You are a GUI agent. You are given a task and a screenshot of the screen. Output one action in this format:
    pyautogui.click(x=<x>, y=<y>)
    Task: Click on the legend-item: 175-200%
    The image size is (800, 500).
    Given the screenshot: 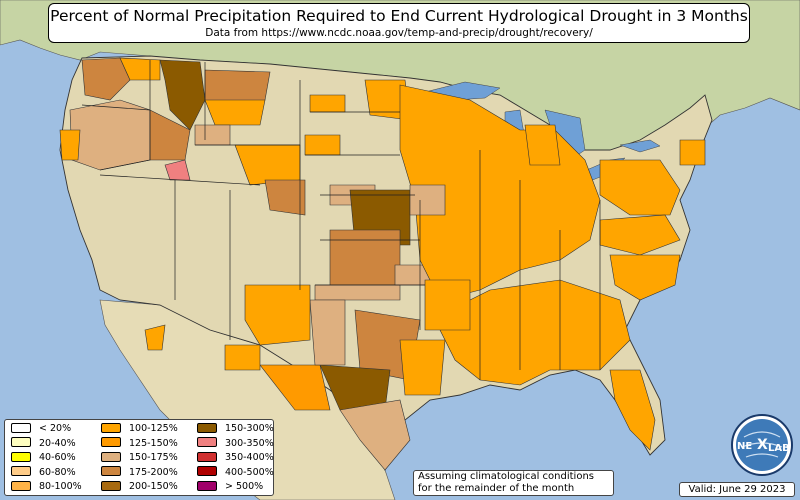 What is the action you would take?
    pyautogui.click(x=139, y=472)
    